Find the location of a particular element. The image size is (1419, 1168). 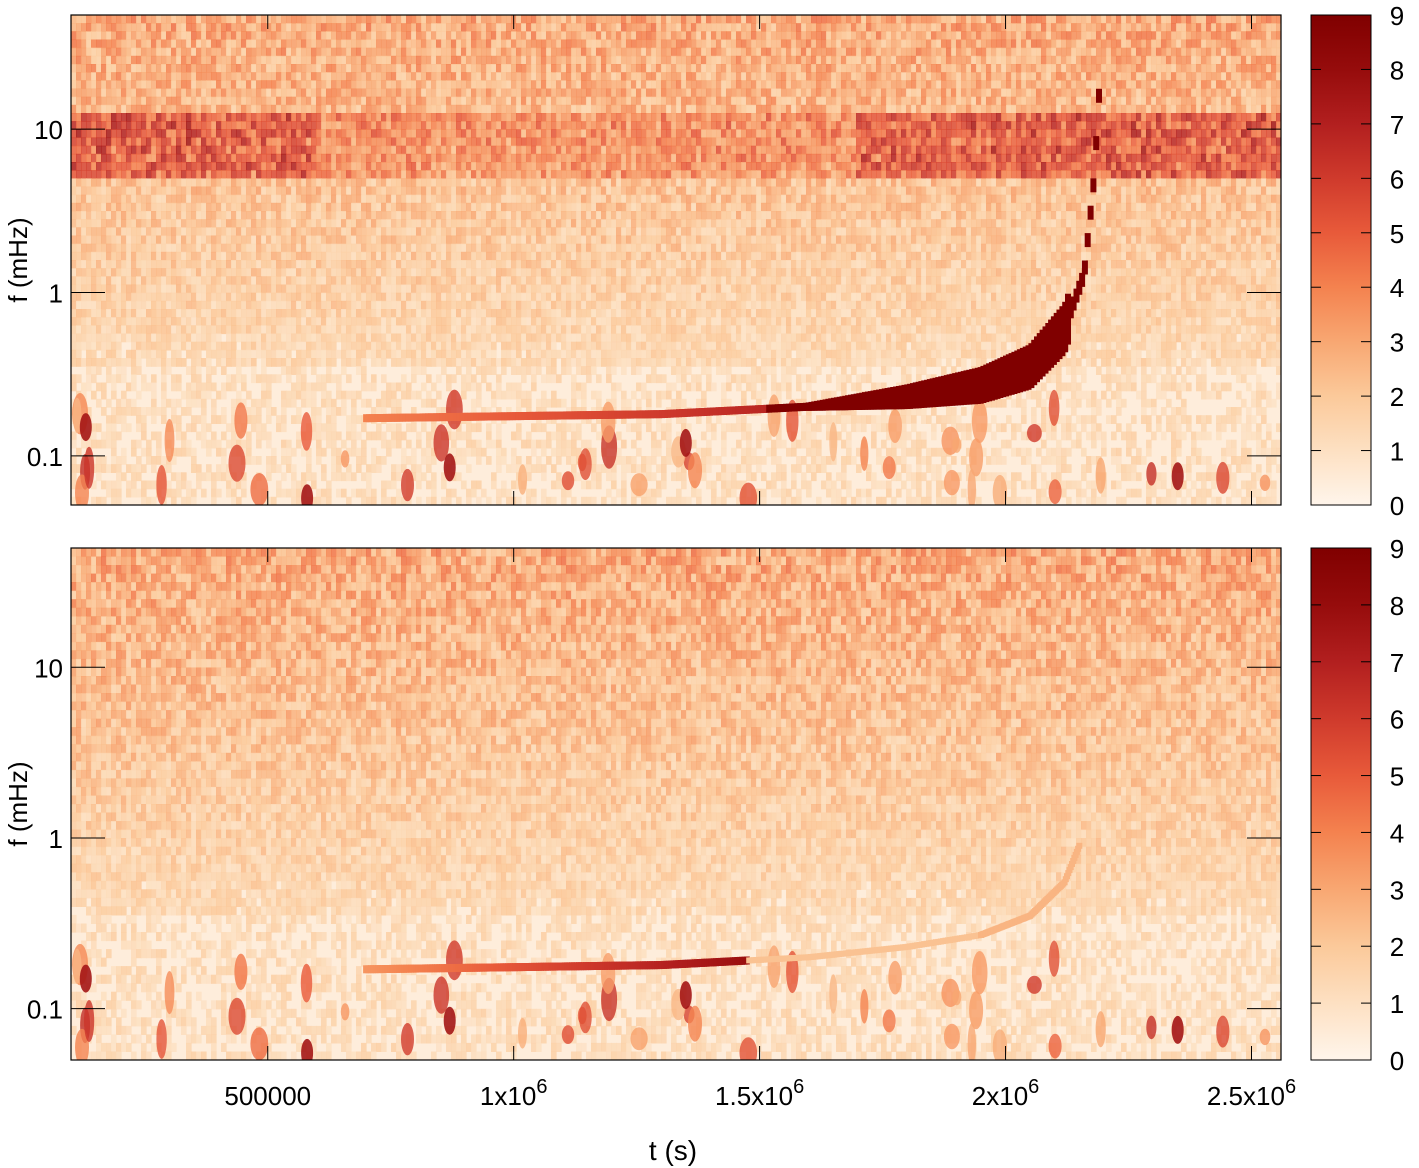

top-y-axis-label: f (mHz) is located at coordinates (18, 259).